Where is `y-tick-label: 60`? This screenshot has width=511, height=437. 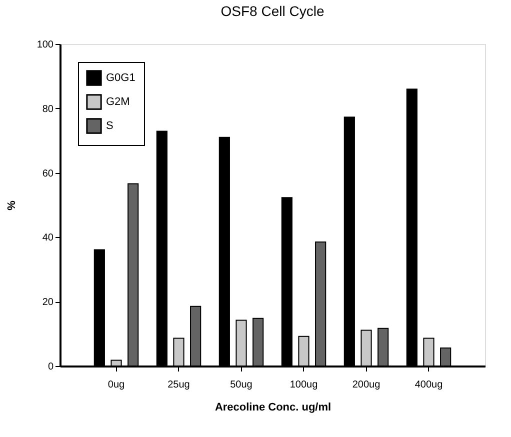
y-tick-label: 60 is located at coordinates (48, 174).